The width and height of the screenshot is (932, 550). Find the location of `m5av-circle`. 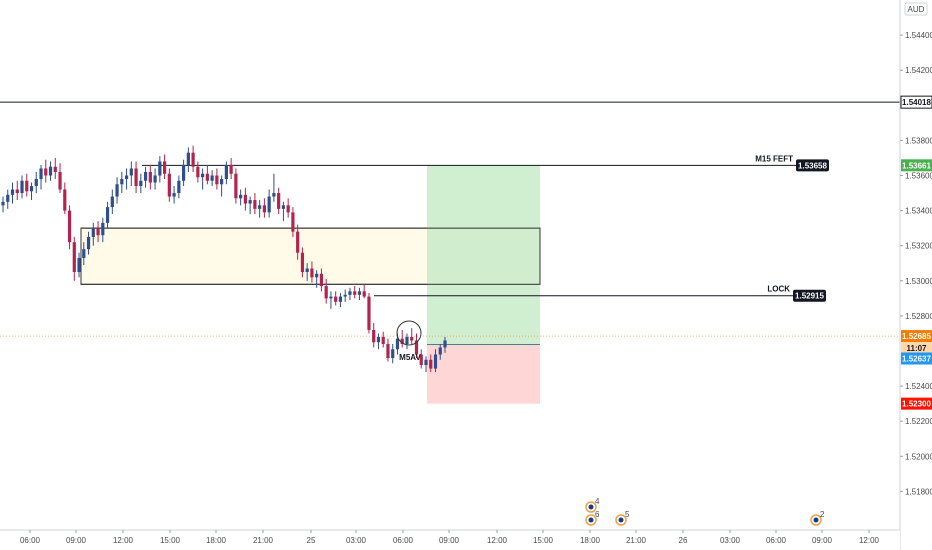

m5av-circle is located at coordinates (409, 333).